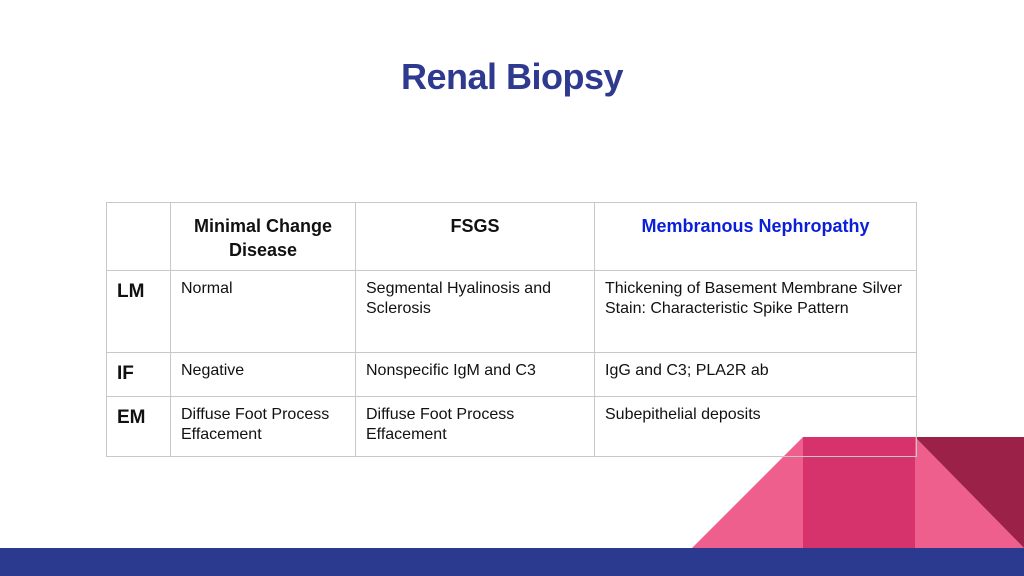 This screenshot has height=576, width=1024. Describe the element at coordinates (475, 311) in the screenshot. I see `table-cell: Segmental Hyalinosis and Sclerosis` at that location.